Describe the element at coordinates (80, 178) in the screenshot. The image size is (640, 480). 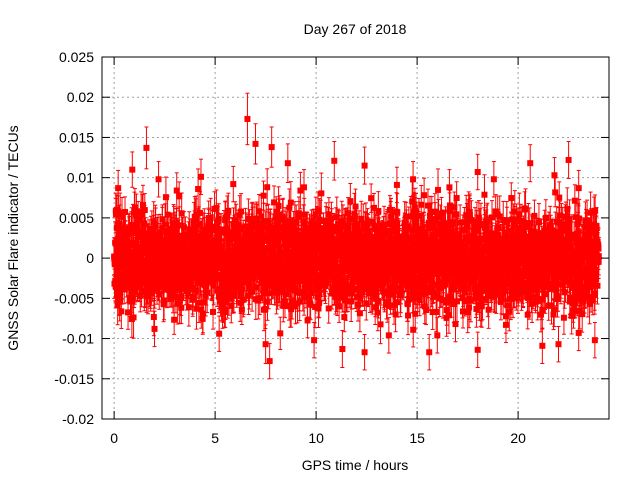
I see `y-tick-label: 0.01` at that location.